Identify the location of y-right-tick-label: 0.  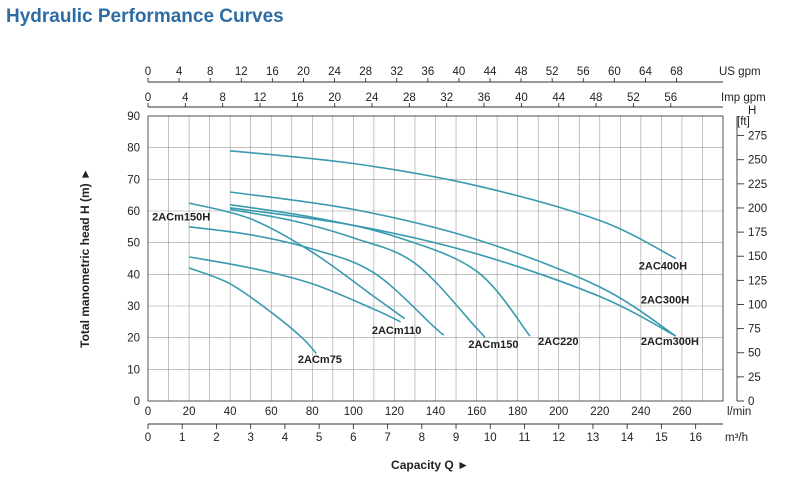
(751, 402).